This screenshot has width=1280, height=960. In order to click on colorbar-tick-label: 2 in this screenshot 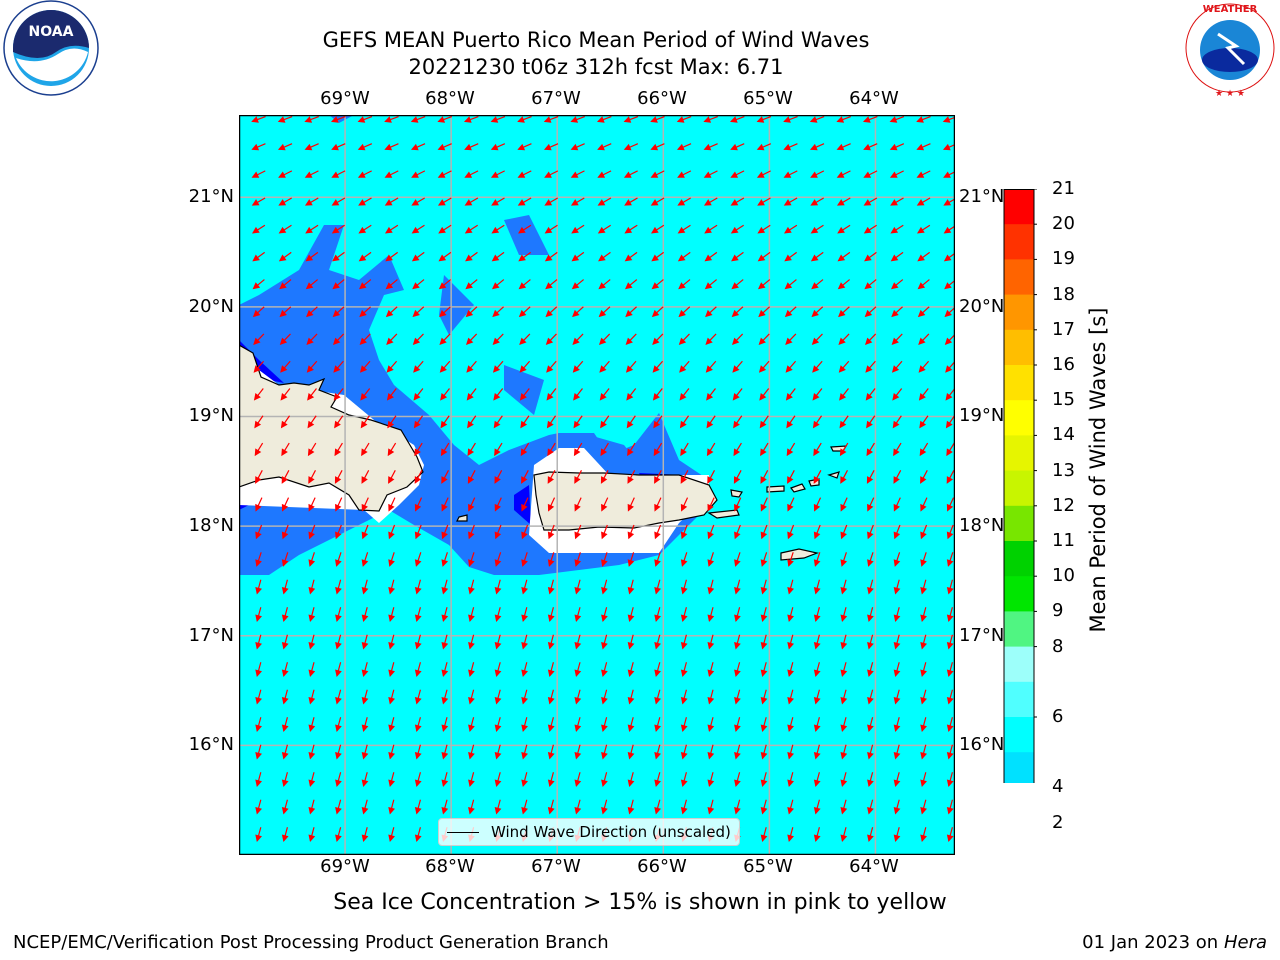, I will do `click(1058, 822)`.